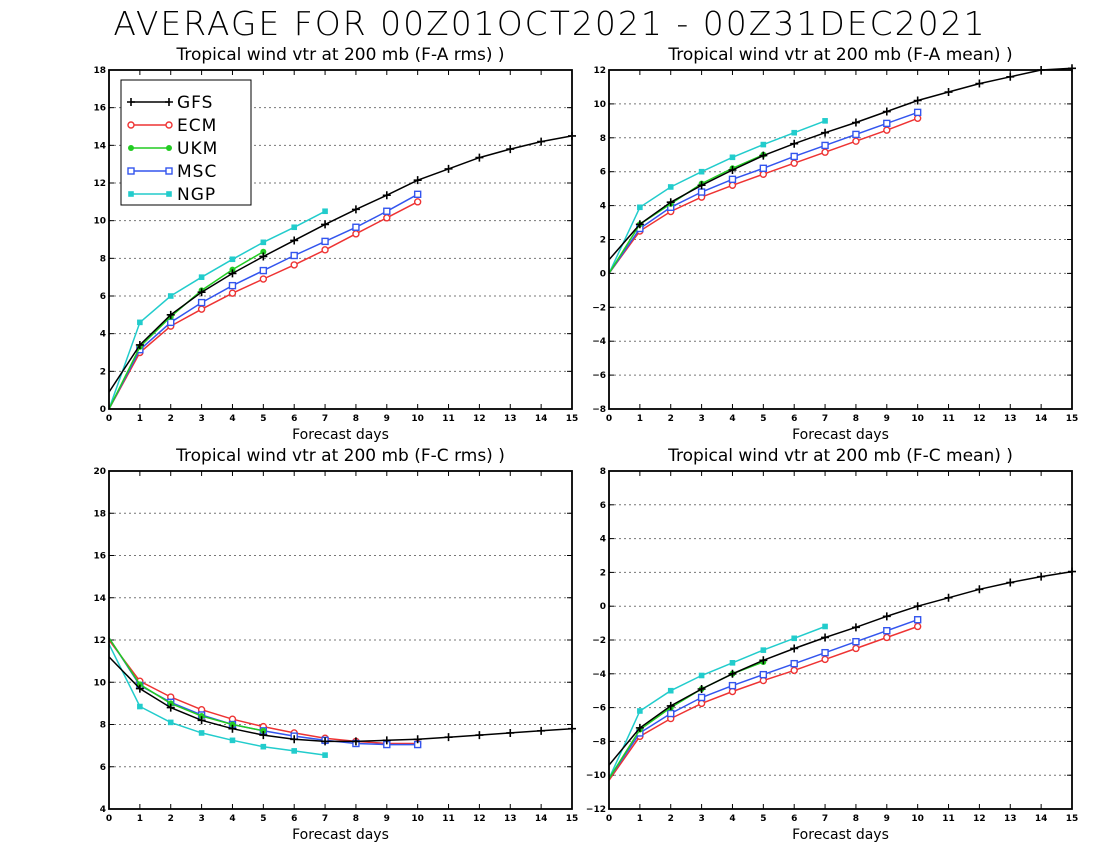  What do you see at coordinates (171, 419) in the screenshot?
I see `x-tick-label: 2` at bounding box center [171, 419].